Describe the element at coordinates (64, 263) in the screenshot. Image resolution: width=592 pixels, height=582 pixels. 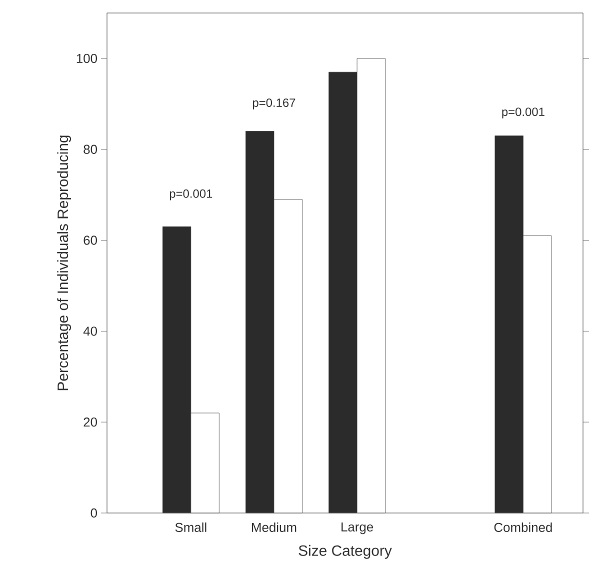
I see `y-axis-title: Percentage of Individuals Reproducing` at that location.